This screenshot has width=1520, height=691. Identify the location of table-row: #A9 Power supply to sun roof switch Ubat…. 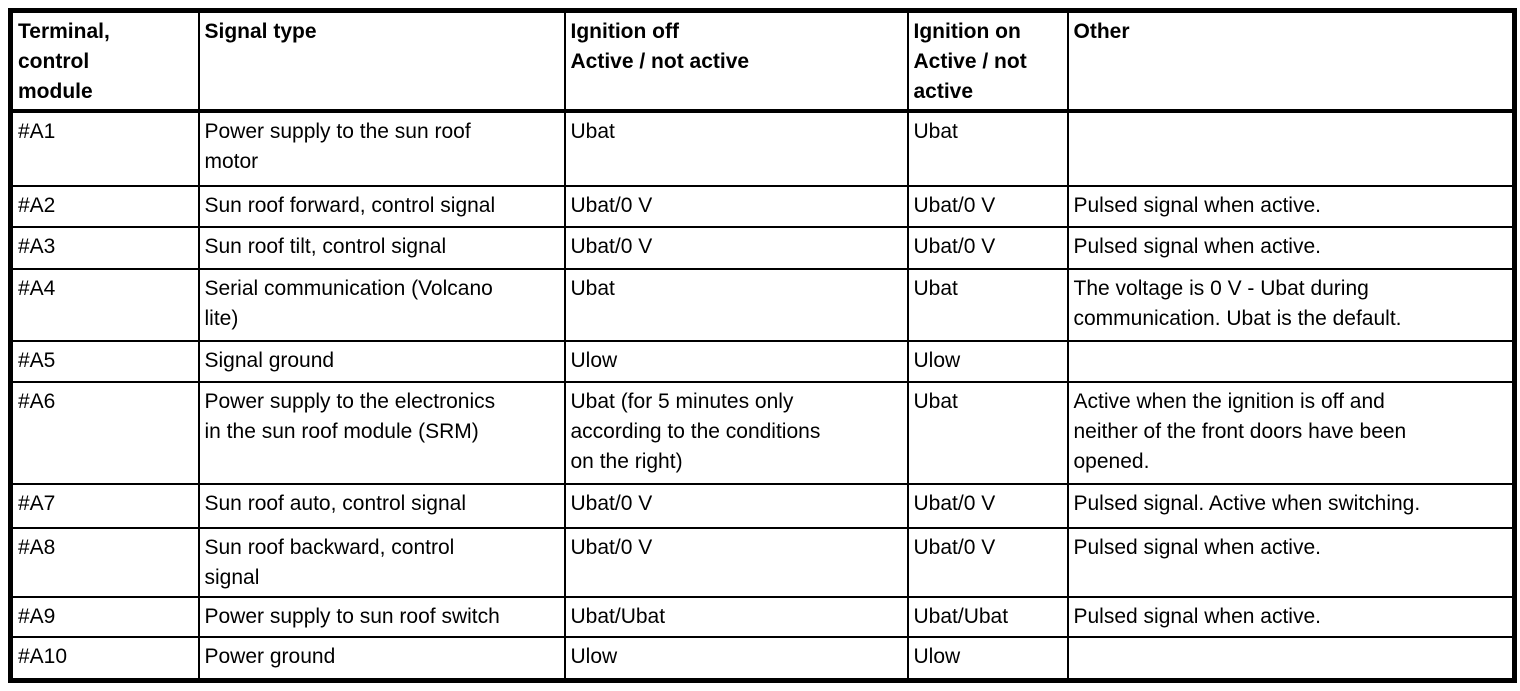
(762, 617).